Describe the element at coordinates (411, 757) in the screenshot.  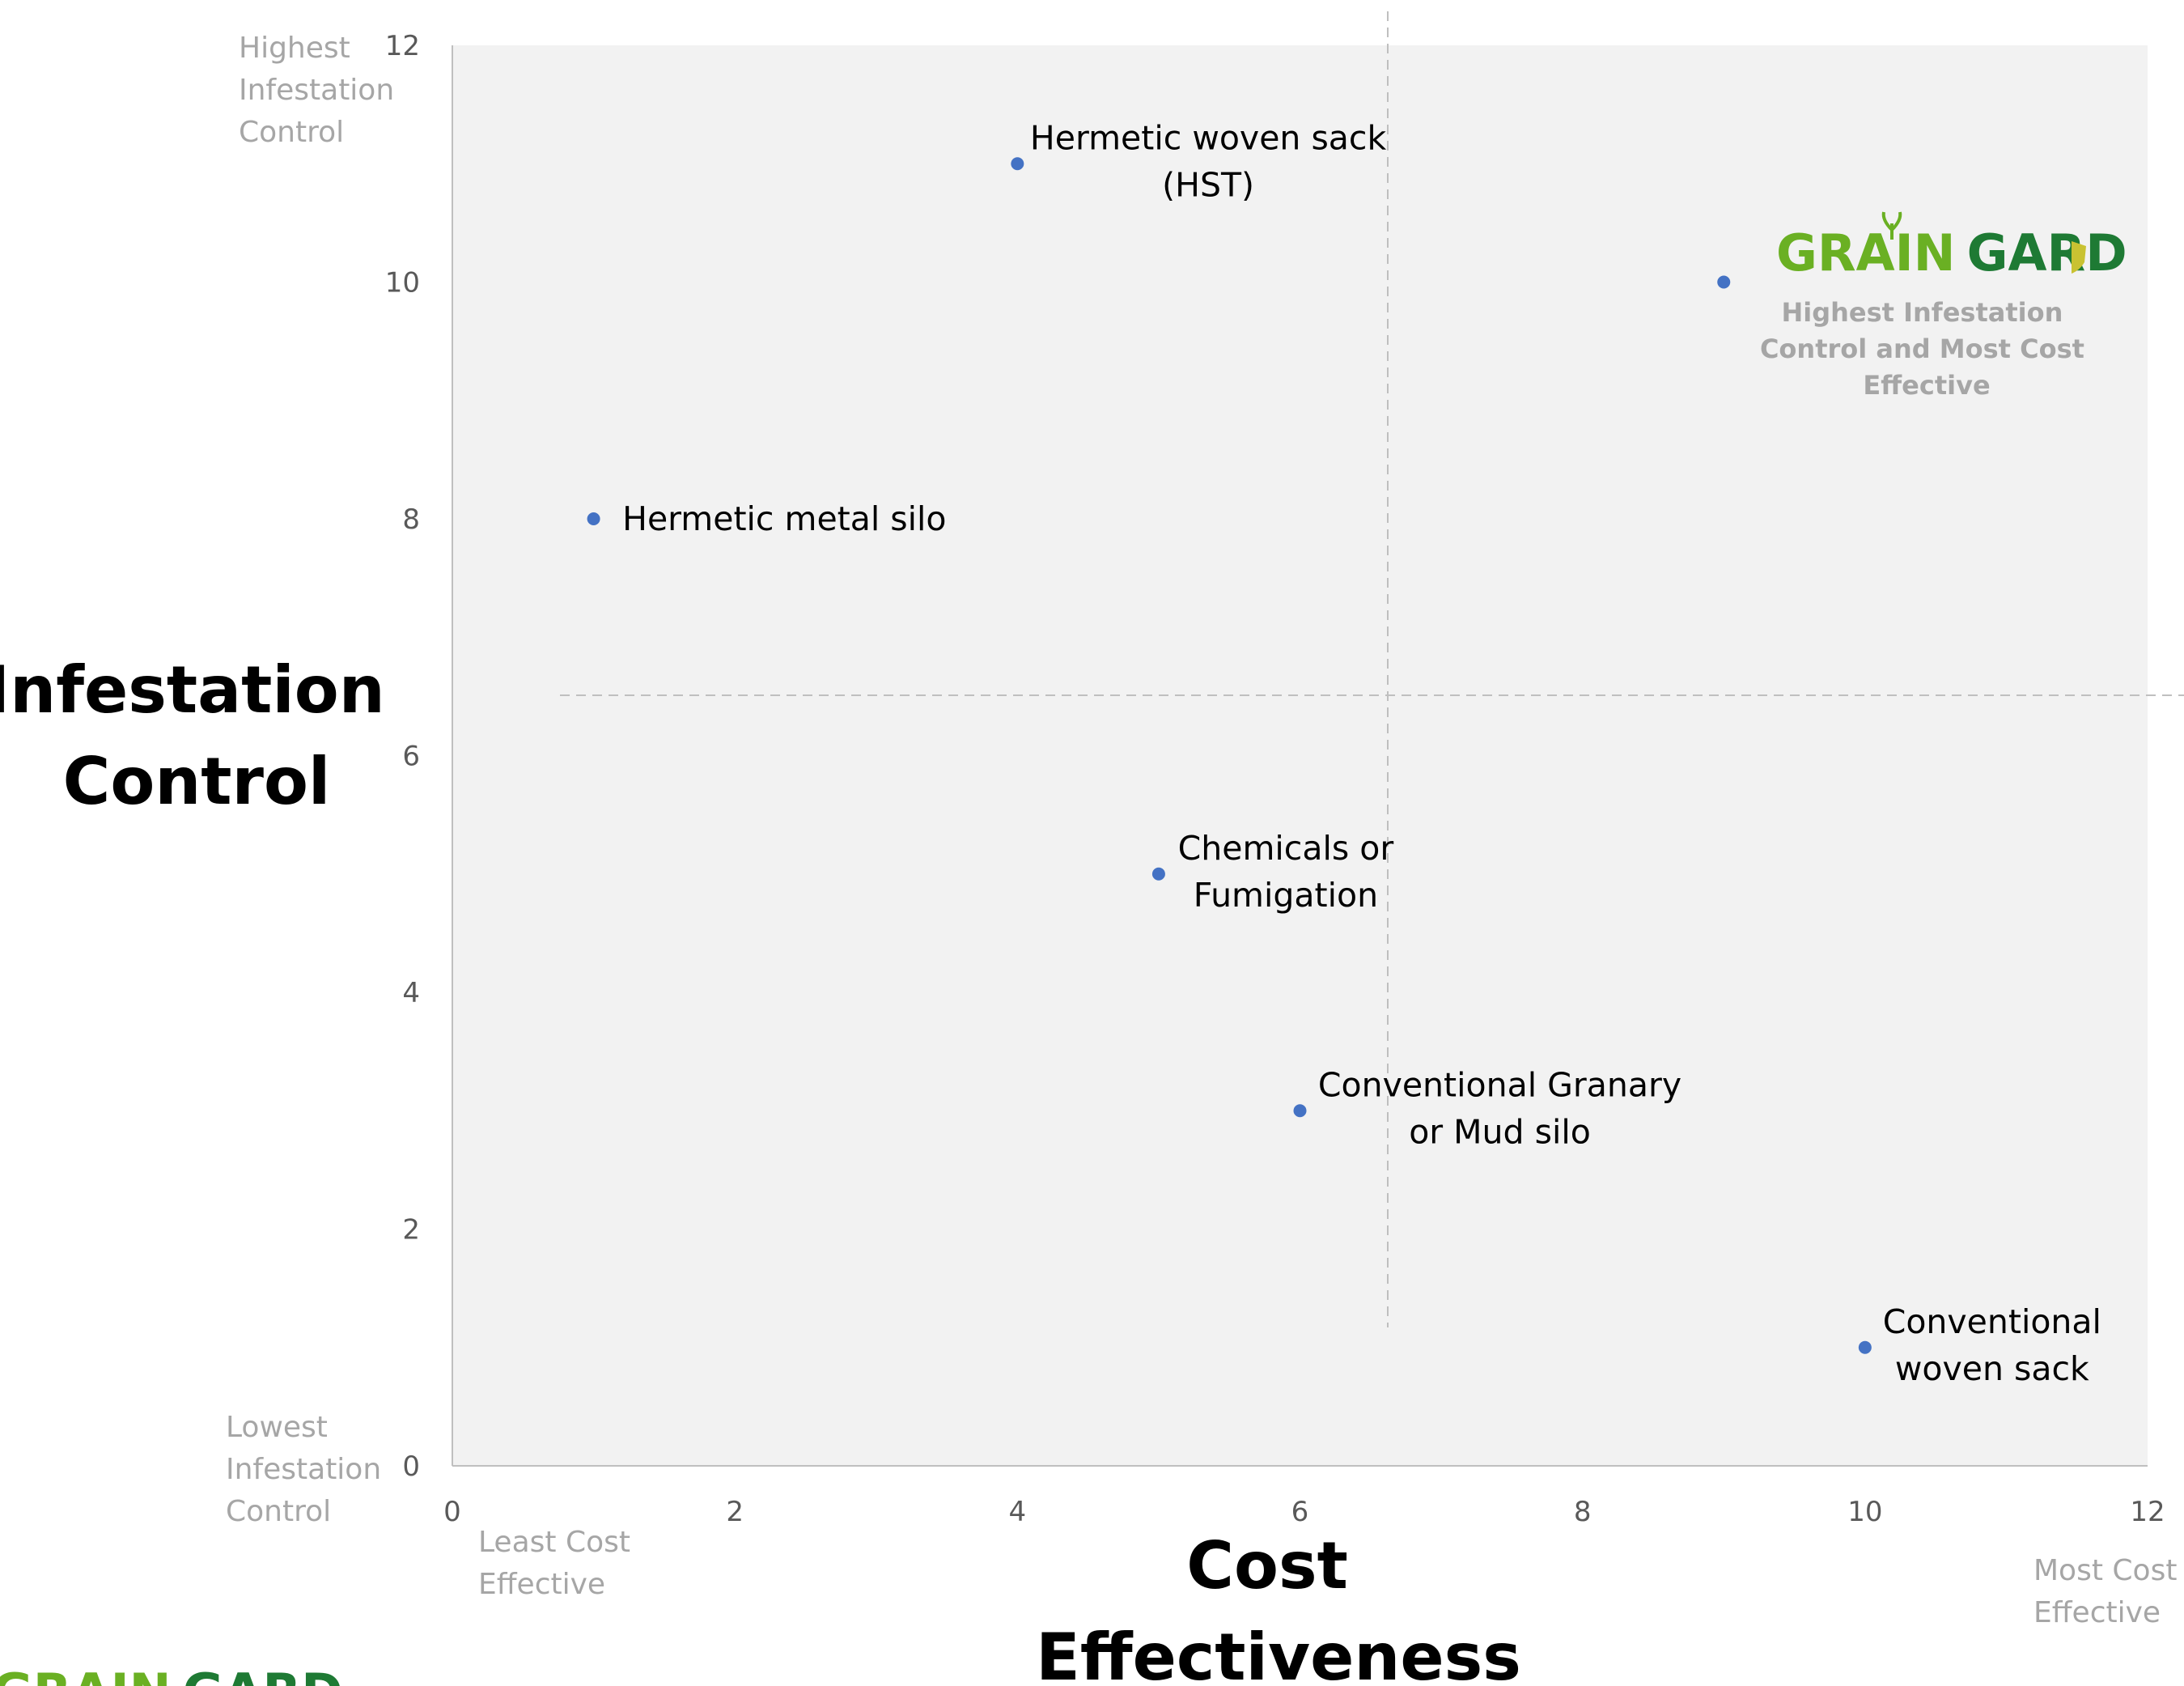
I see `y-tick-label: 6` at that location.